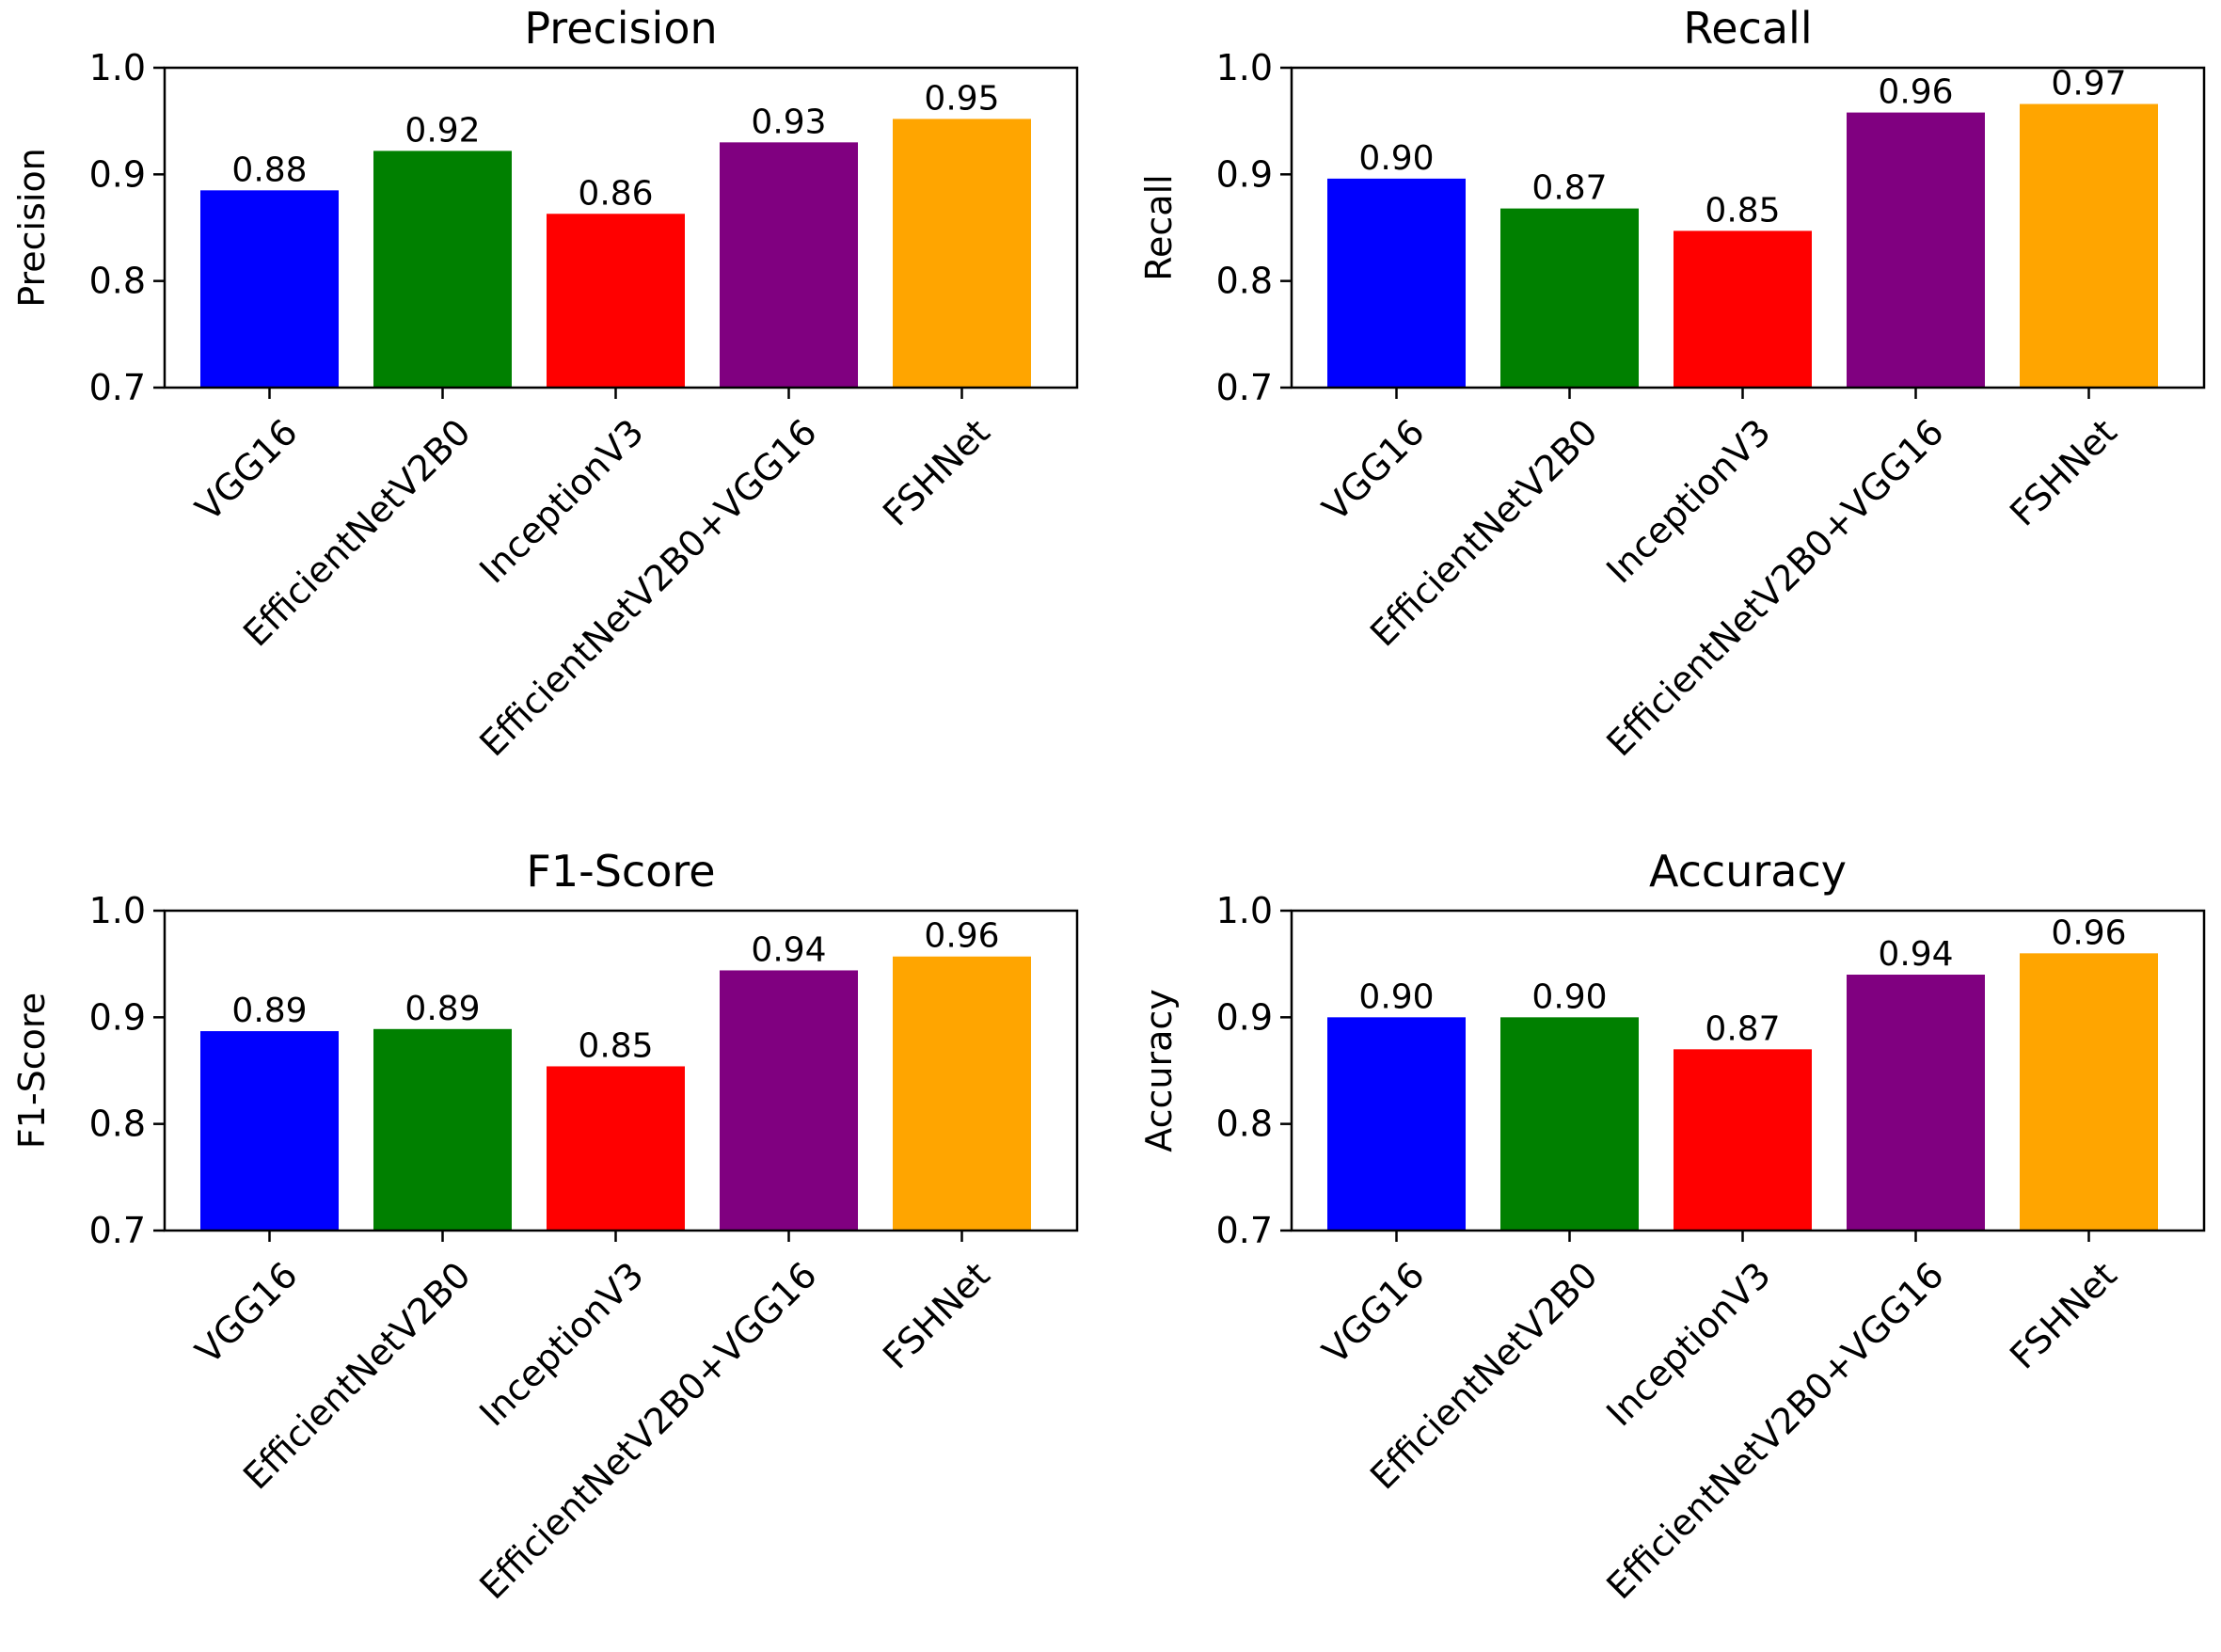 The image size is (2221, 1652). I want to click on bar-value-label: 0.88, so click(269, 170).